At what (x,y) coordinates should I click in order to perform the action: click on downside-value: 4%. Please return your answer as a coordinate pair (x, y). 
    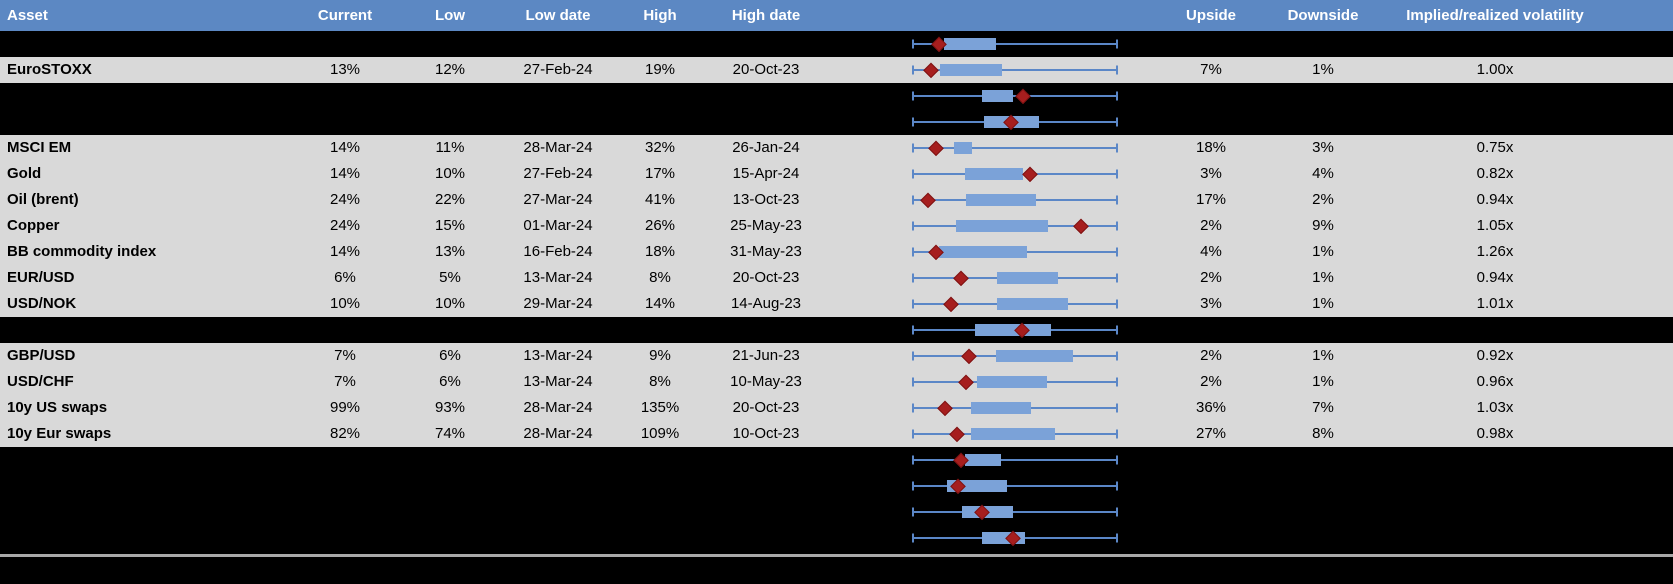
    Looking at the image, I should click on (1323, 173).